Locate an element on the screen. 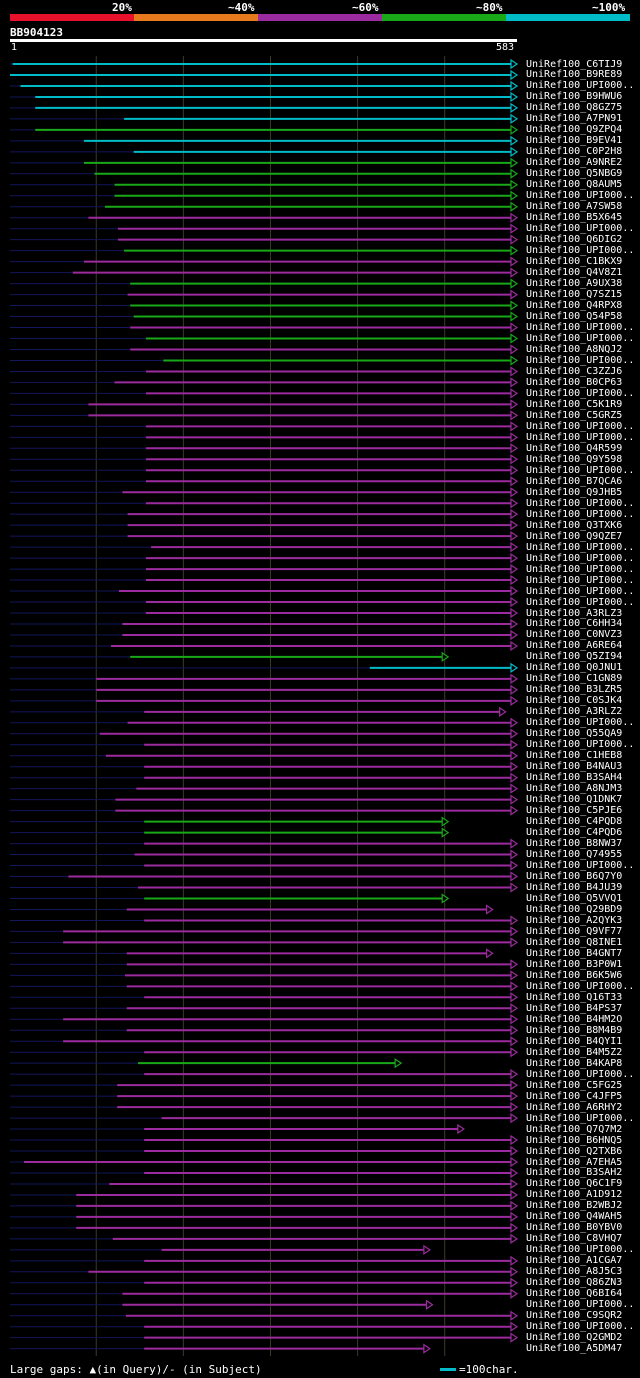 This screenshot has height=1378, width=640. hit-label: UniRef100_Q9VF77 is located at coordinates (574, 931).